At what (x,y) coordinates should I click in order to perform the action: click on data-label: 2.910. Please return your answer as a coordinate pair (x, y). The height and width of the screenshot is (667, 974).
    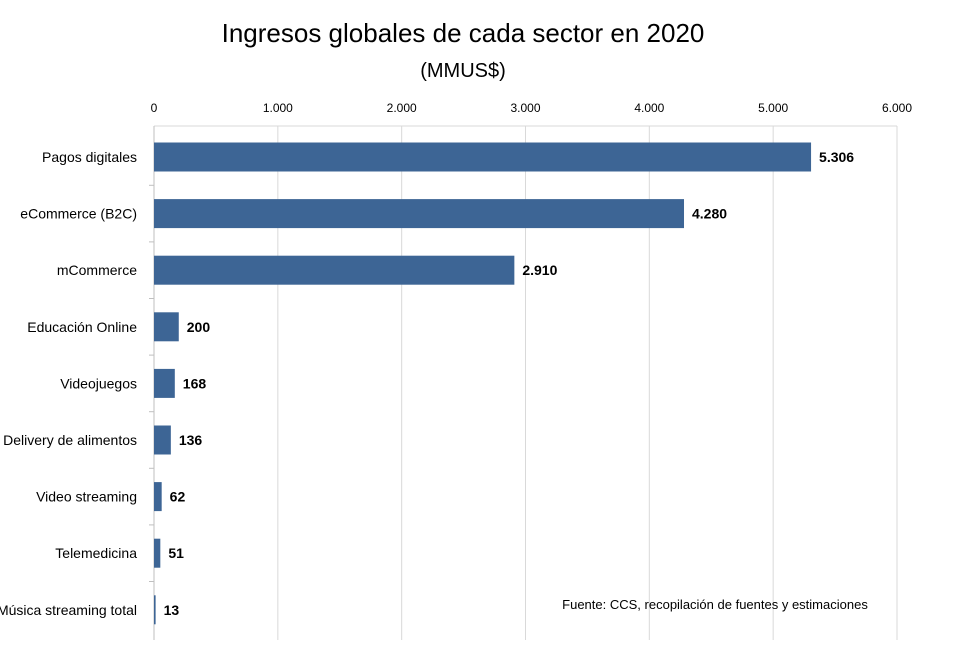
    Looking at the image, I should click on (539, 270).